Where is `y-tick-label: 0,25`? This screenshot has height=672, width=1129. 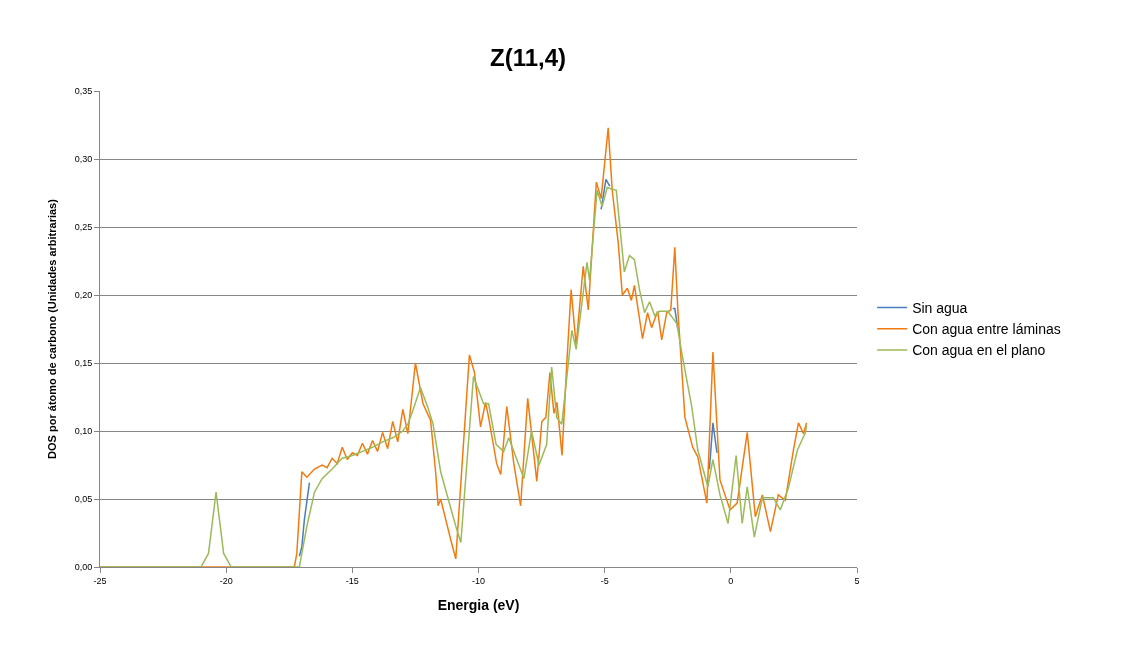 y-tick-label: 0,25 is located at coordinates (83, 227).